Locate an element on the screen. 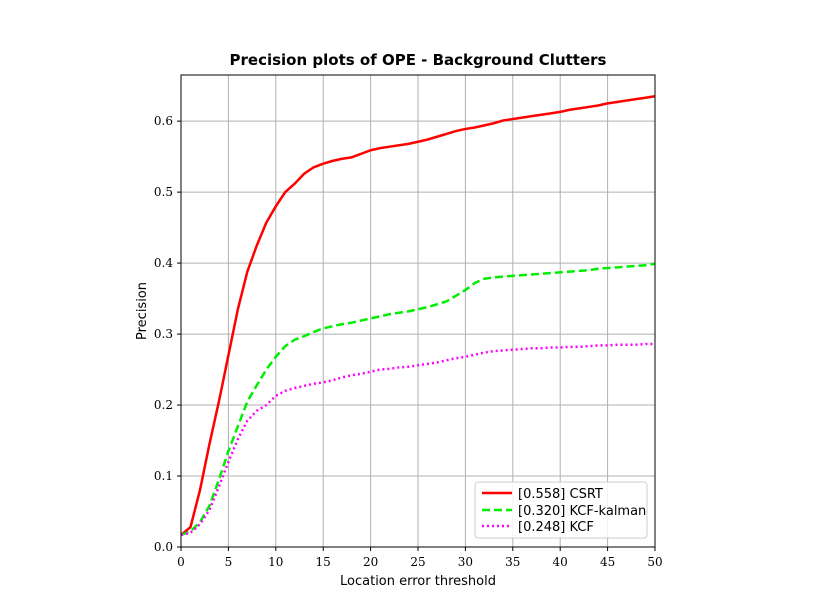 The image size is (816, 615). y-tick-label: 0.0 is located at coordinates (163, 547).